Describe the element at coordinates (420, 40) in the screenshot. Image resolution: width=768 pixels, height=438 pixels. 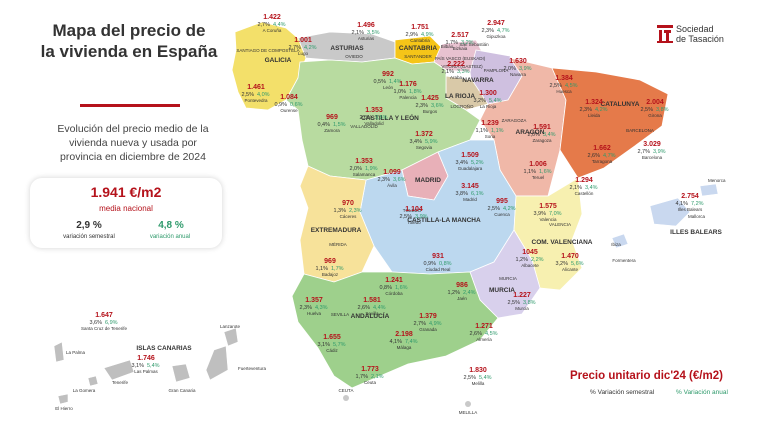
I see `province-name: Cantabria` at that location.